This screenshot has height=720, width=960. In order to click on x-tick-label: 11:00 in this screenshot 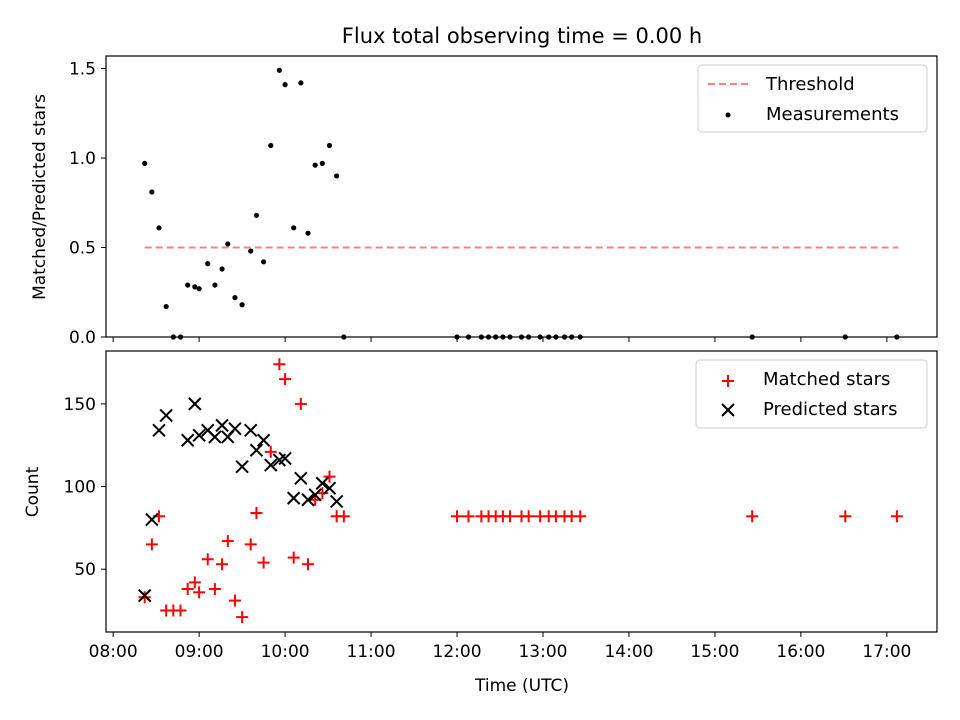, I will do `click(371, 652)`.